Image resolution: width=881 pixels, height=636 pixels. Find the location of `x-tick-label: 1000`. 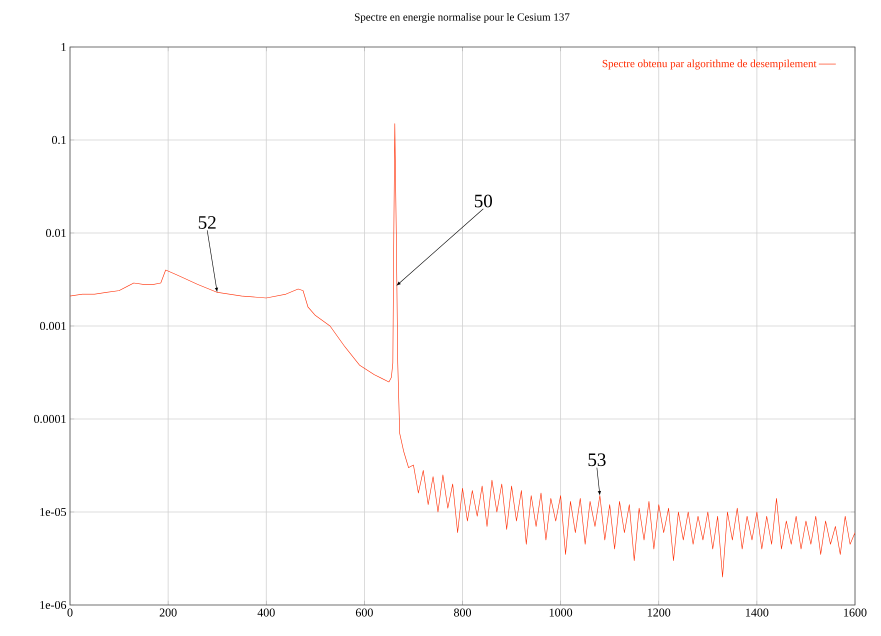

x-tick-label: 1000 is located at coordinates (561, 612).